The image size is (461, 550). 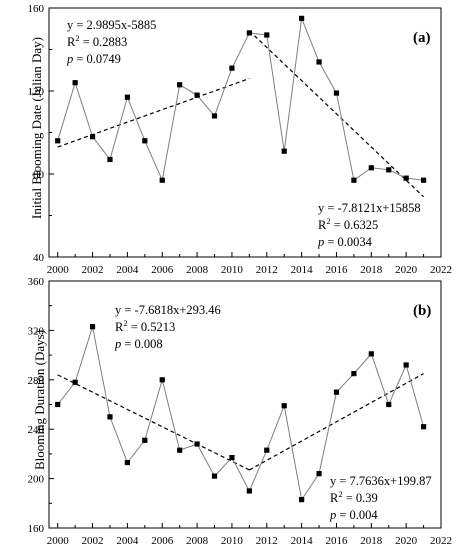 I want to click on y-tick-label: 80, so click(x=39, y=175).